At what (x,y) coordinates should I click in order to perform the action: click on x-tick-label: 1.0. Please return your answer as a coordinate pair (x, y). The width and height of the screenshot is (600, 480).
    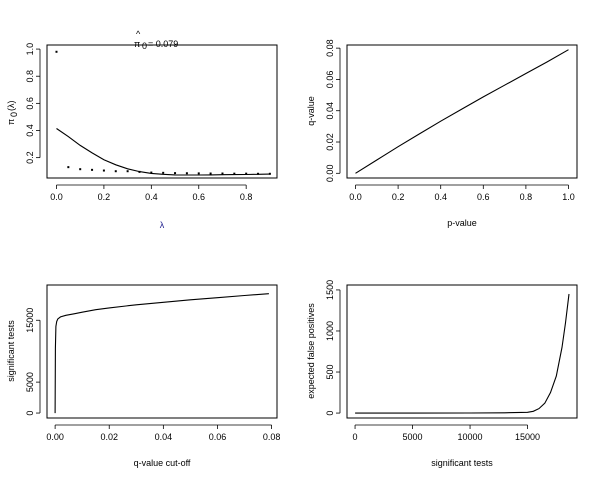
    Looking at the image, I should click on (568, 197).